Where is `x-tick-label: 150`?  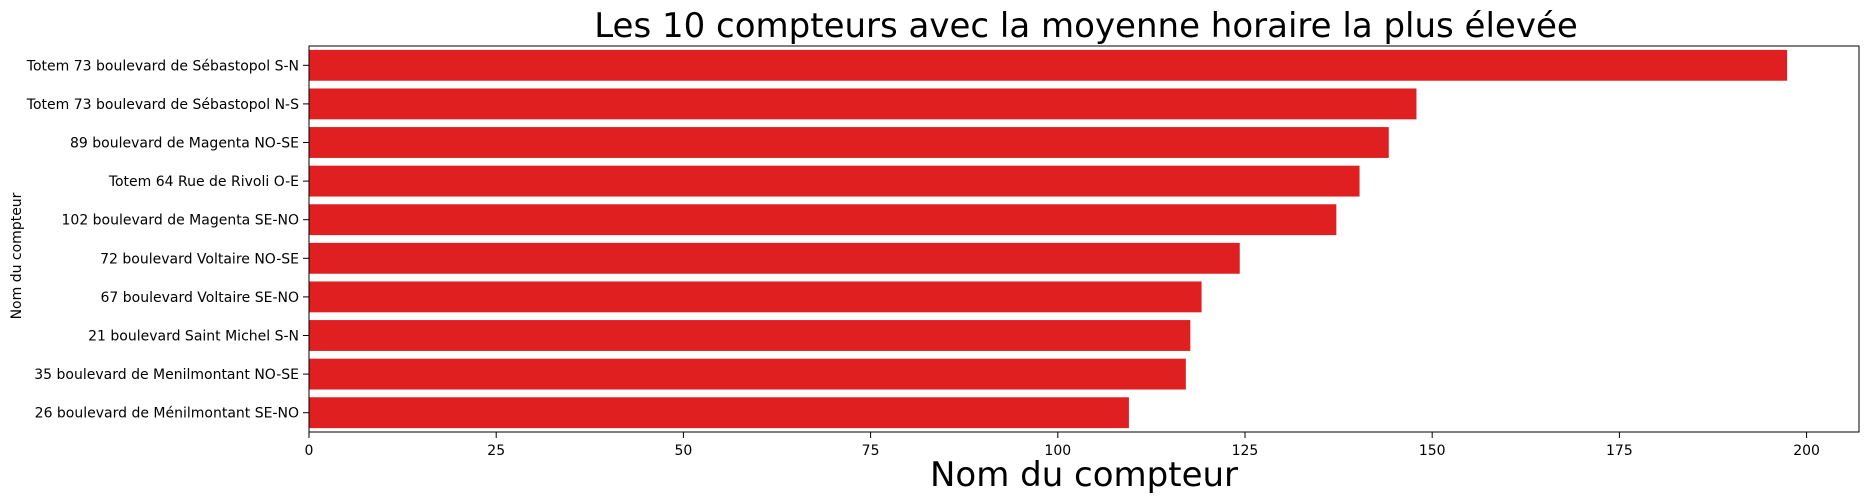
x-tick-label: 150 is located at coordinates (1432, 451).